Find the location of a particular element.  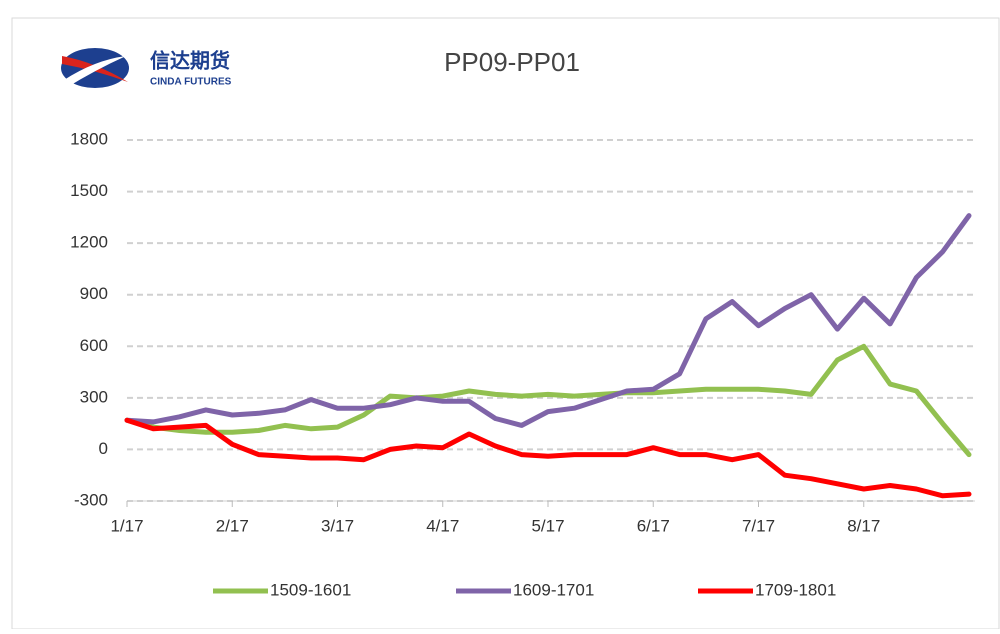

legend-label: 1709-1801 is located at coordinates (795, 589).